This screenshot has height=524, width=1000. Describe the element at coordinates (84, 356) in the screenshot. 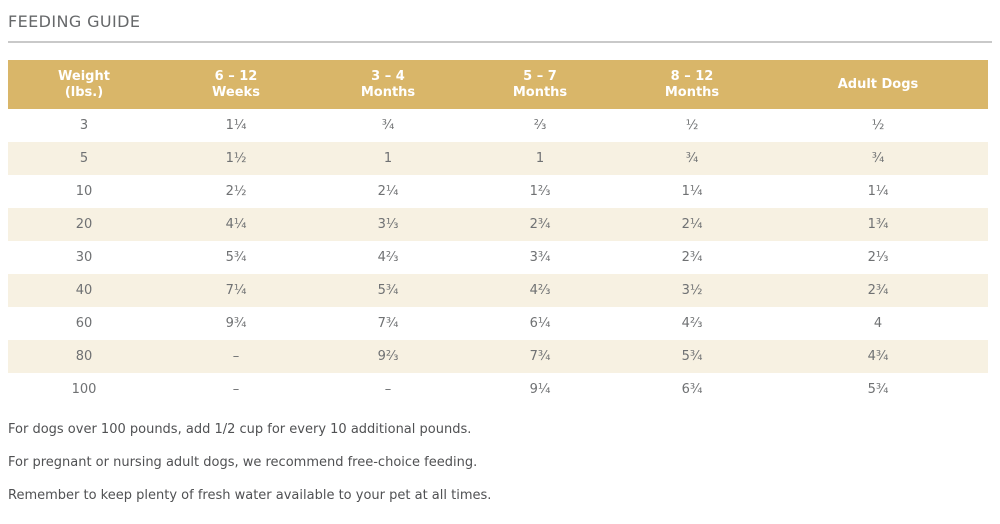

I see `table-cell: 80` at that location.